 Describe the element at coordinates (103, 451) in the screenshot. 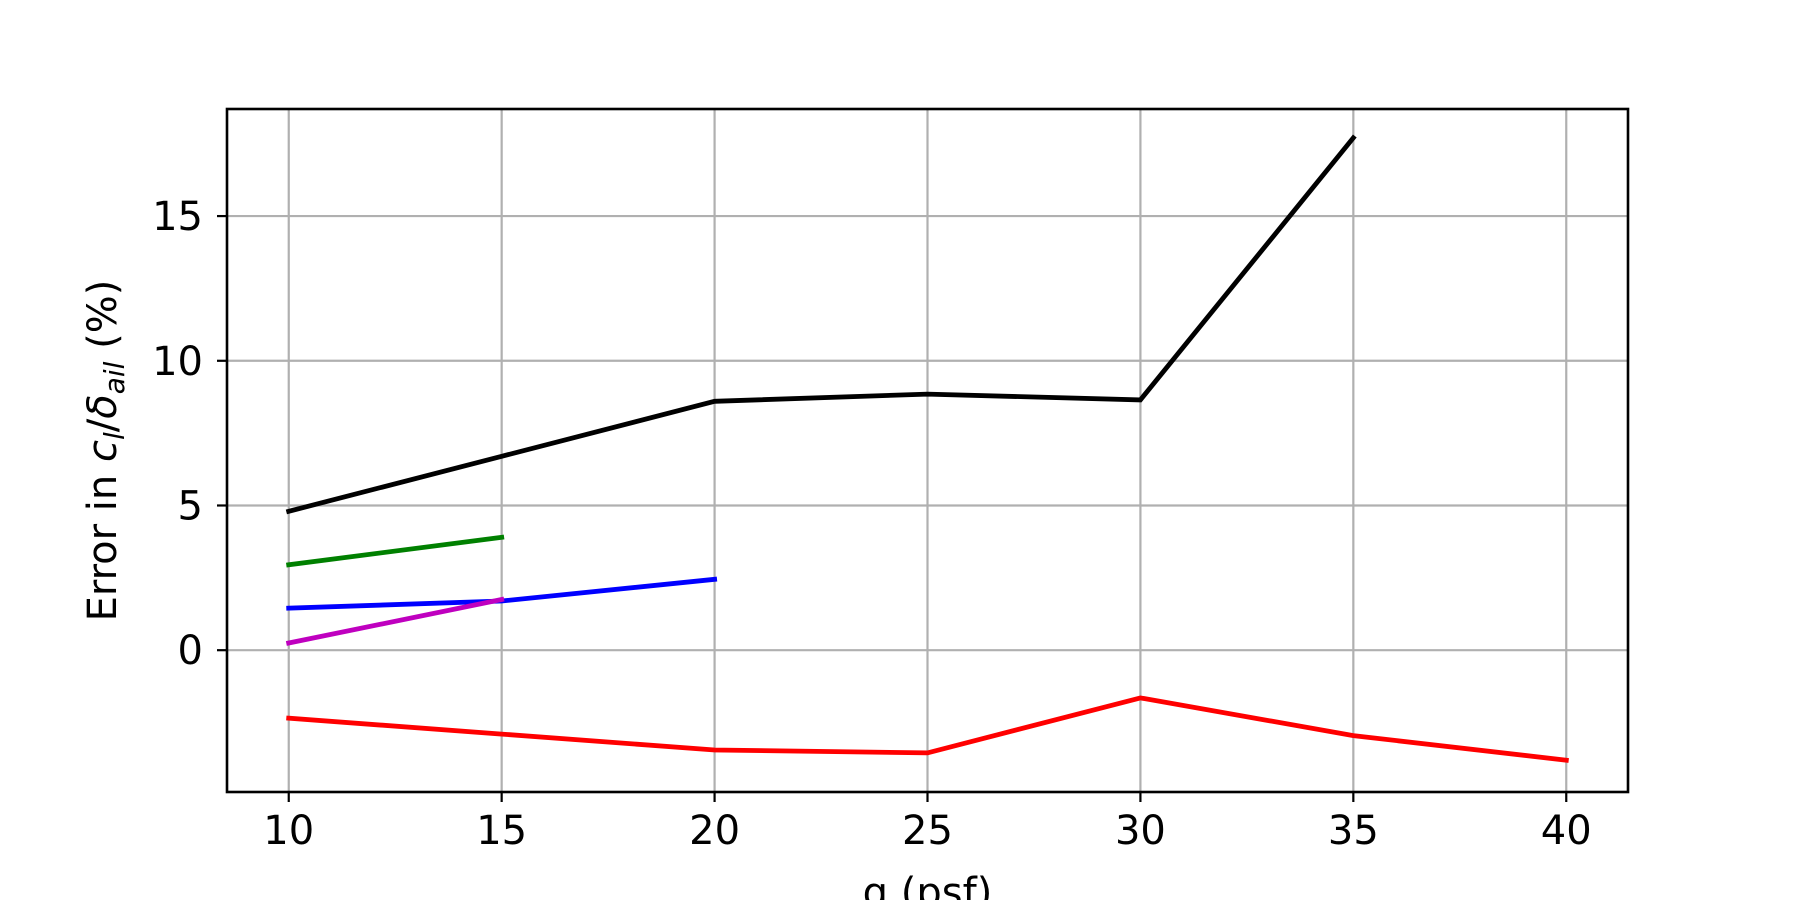

I see `y-axis-label-c-symbol: c` at that location.